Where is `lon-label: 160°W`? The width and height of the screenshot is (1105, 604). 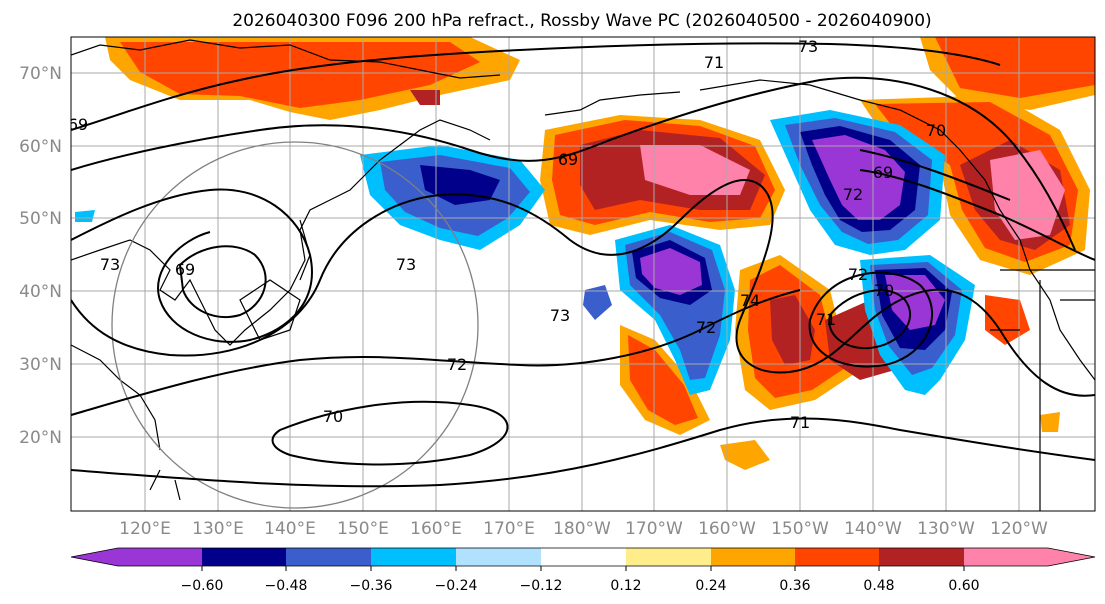
lon-label: 160°W is located at coordinates (727, 529).